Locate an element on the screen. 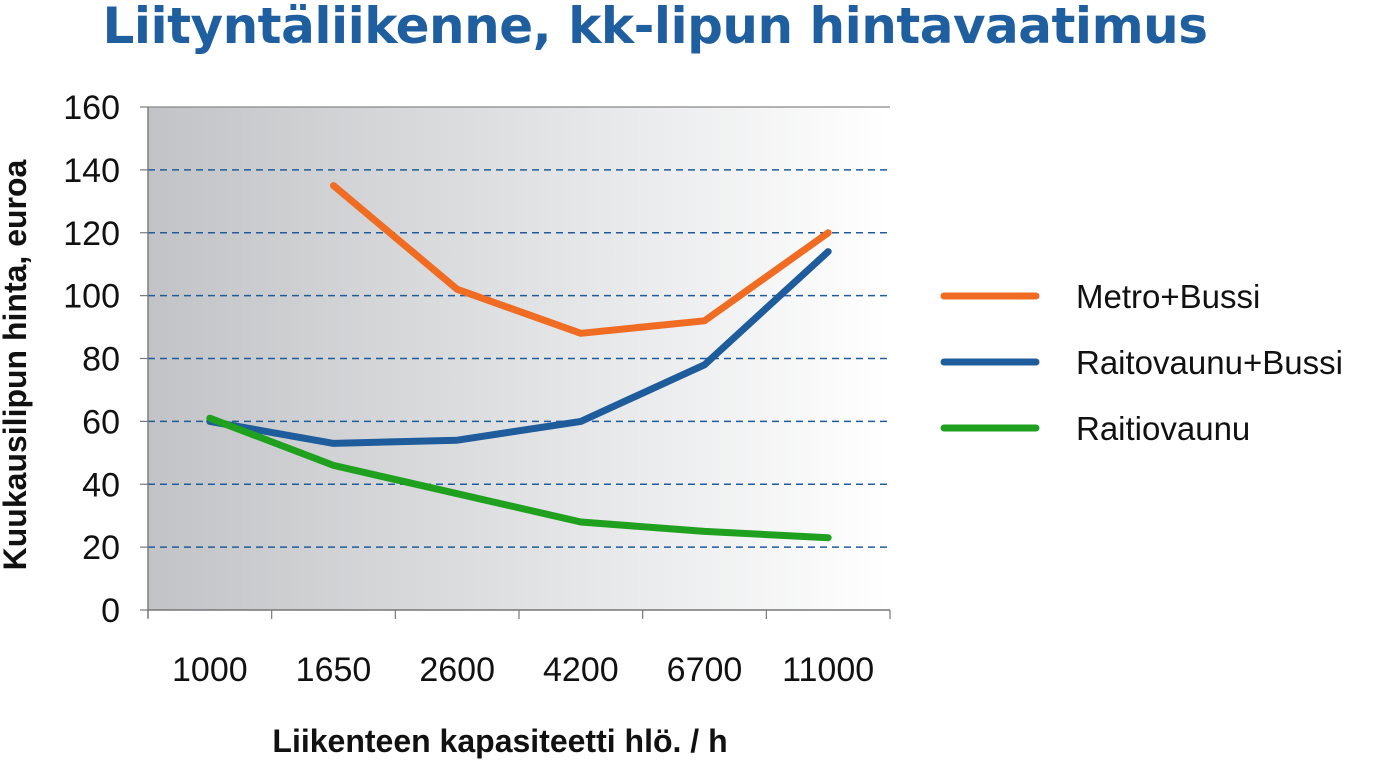 The image size is (1378, 761). legend-label: Raitovaunu+Bussi is located at coordinates (1209, 362).